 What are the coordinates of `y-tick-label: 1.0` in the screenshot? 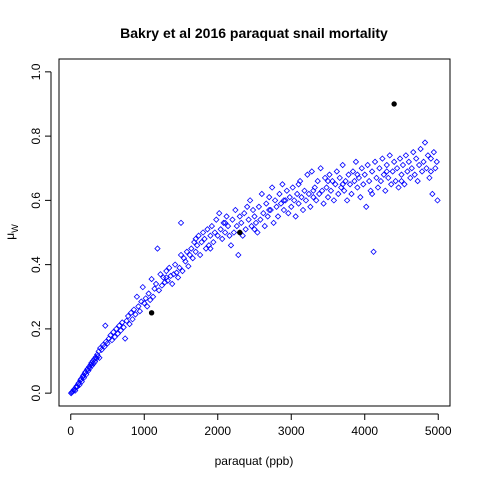 It's located at (36, 71).